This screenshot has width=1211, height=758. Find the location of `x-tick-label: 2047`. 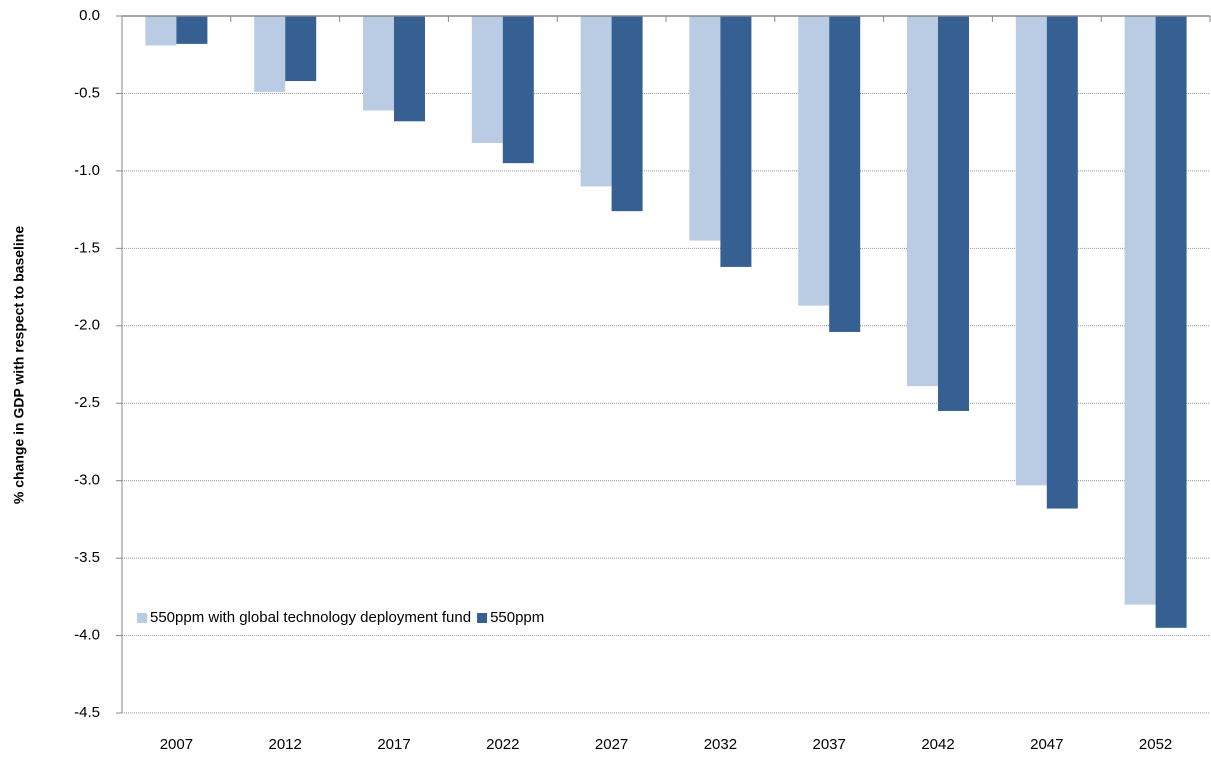

x-tick-label: 2047 is located at coordinates (1046, 744).